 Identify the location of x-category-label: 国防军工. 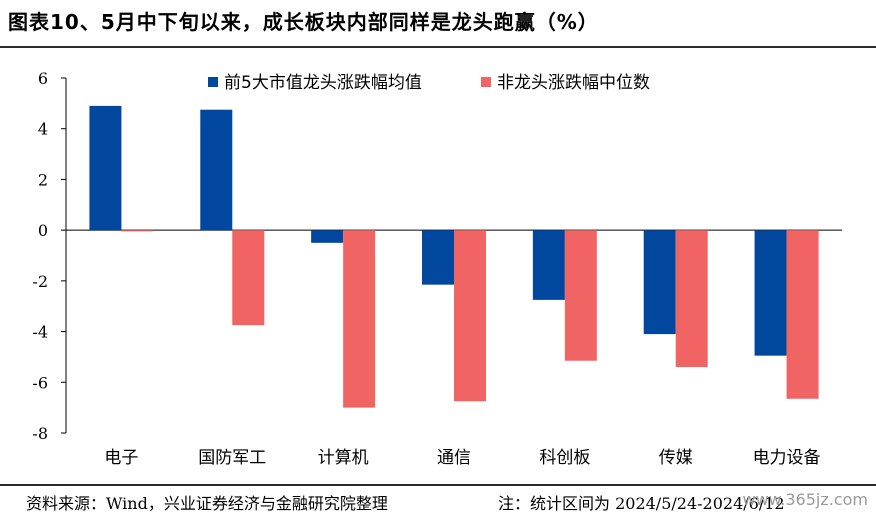
(232, 458).